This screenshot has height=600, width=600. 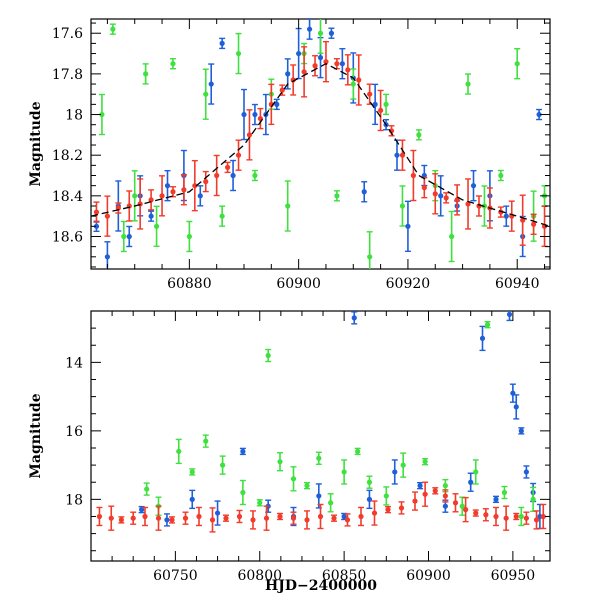 I want to click on x-tick-label: 60950, so click(x=513, y=576).